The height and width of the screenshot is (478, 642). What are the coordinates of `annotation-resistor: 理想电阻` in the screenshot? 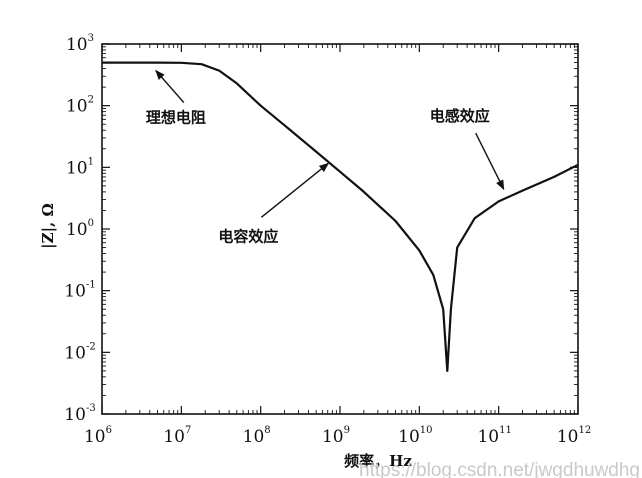 It's located at (176, 118).